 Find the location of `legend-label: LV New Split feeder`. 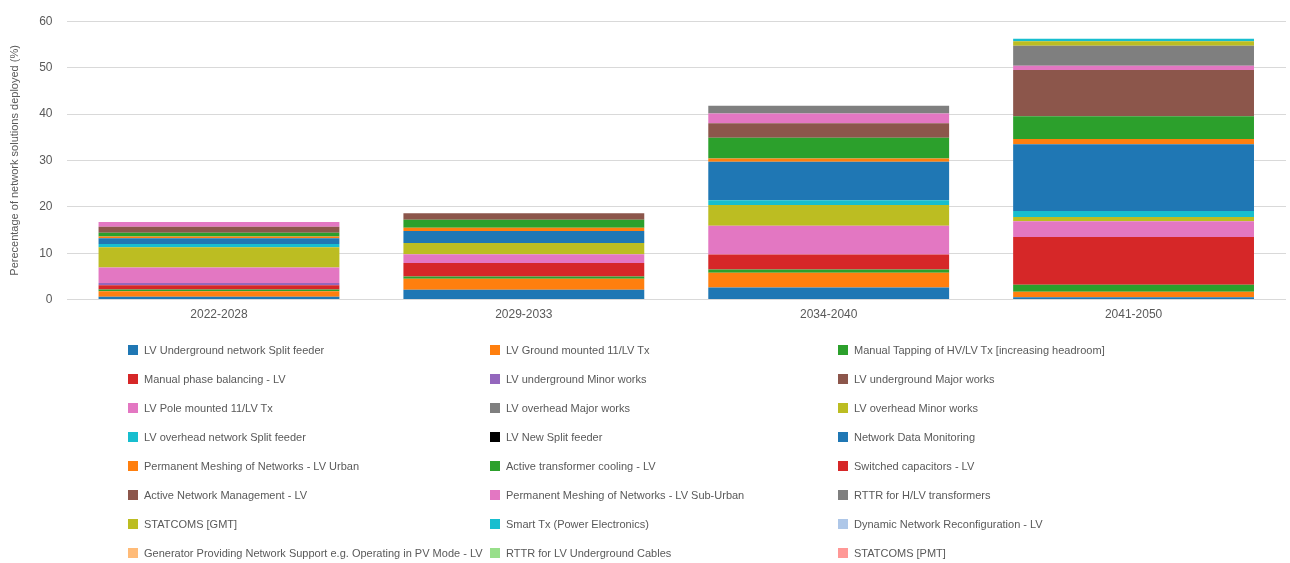

legend-label: LV New Split feeder is located at coordinates (554, 436).